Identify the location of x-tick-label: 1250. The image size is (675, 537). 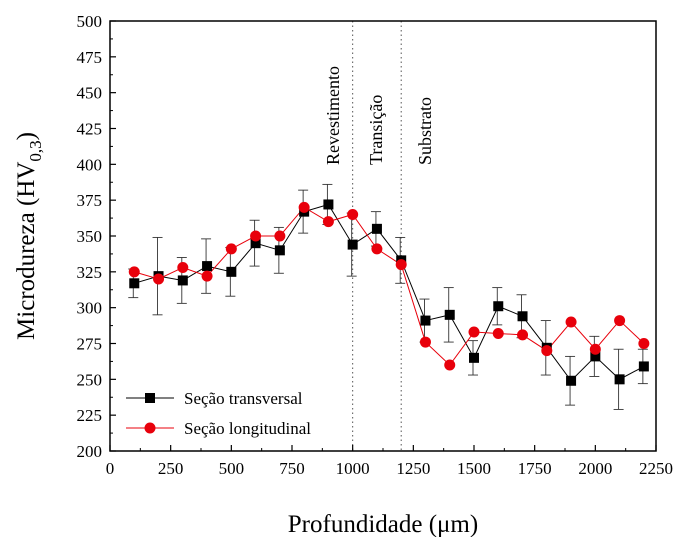
(413, 468).